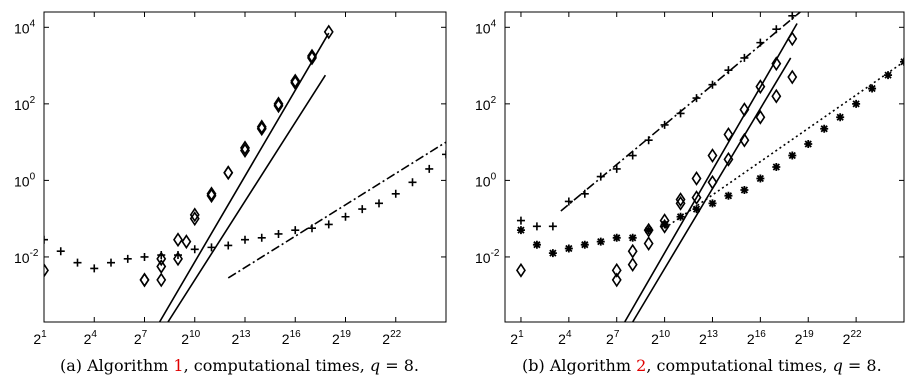 The width and height of the screenshot is (906, 390). I want to click on caption-b-suffix: = 8., so click(862, 365).